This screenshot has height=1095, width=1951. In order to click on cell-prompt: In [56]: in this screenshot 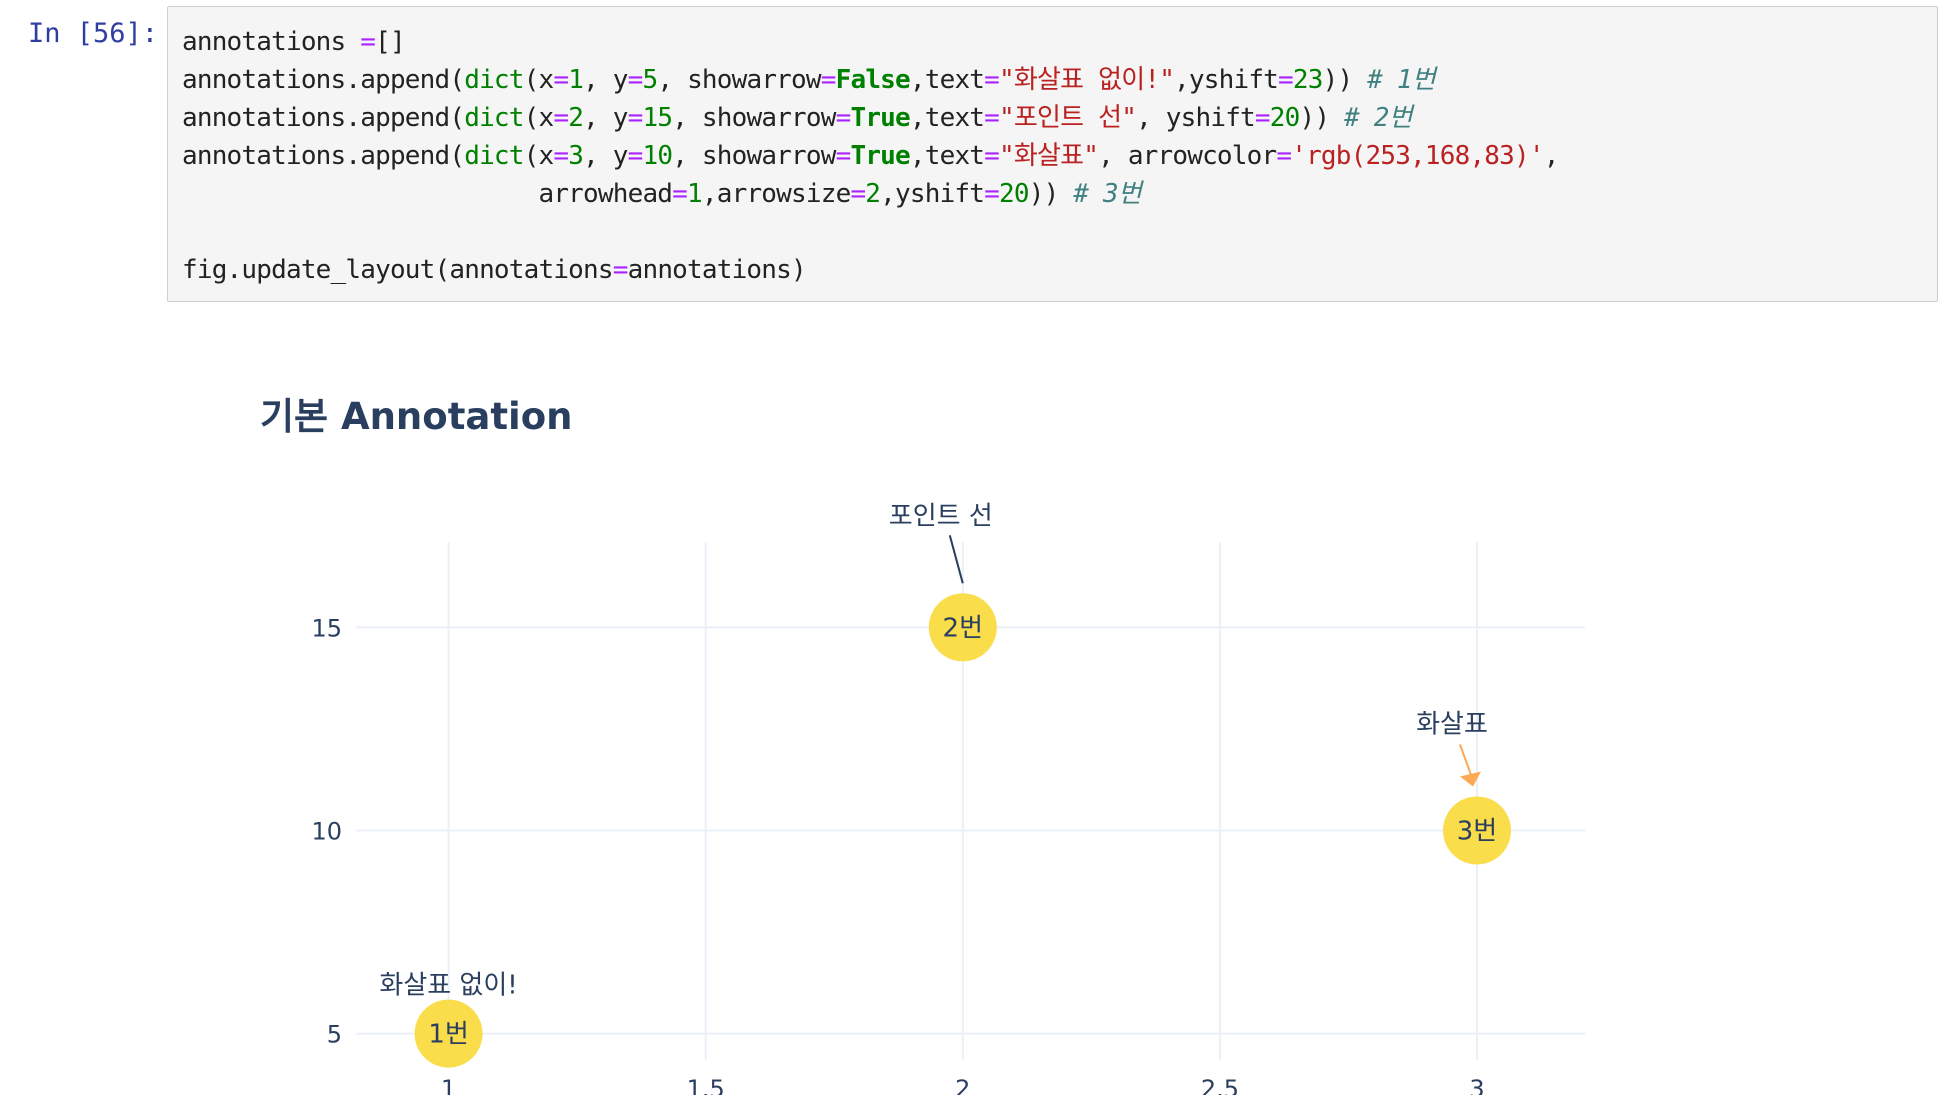, I will do `click(93, 33)`.